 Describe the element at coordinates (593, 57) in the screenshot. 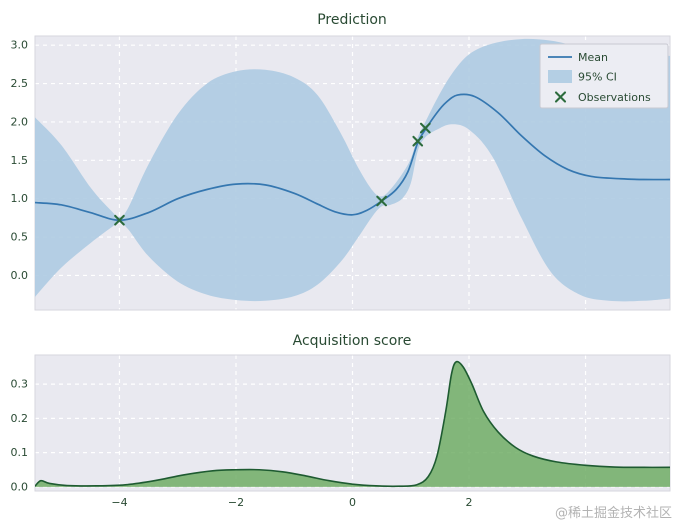

I see `legend-label-mean: Mean` at that location.